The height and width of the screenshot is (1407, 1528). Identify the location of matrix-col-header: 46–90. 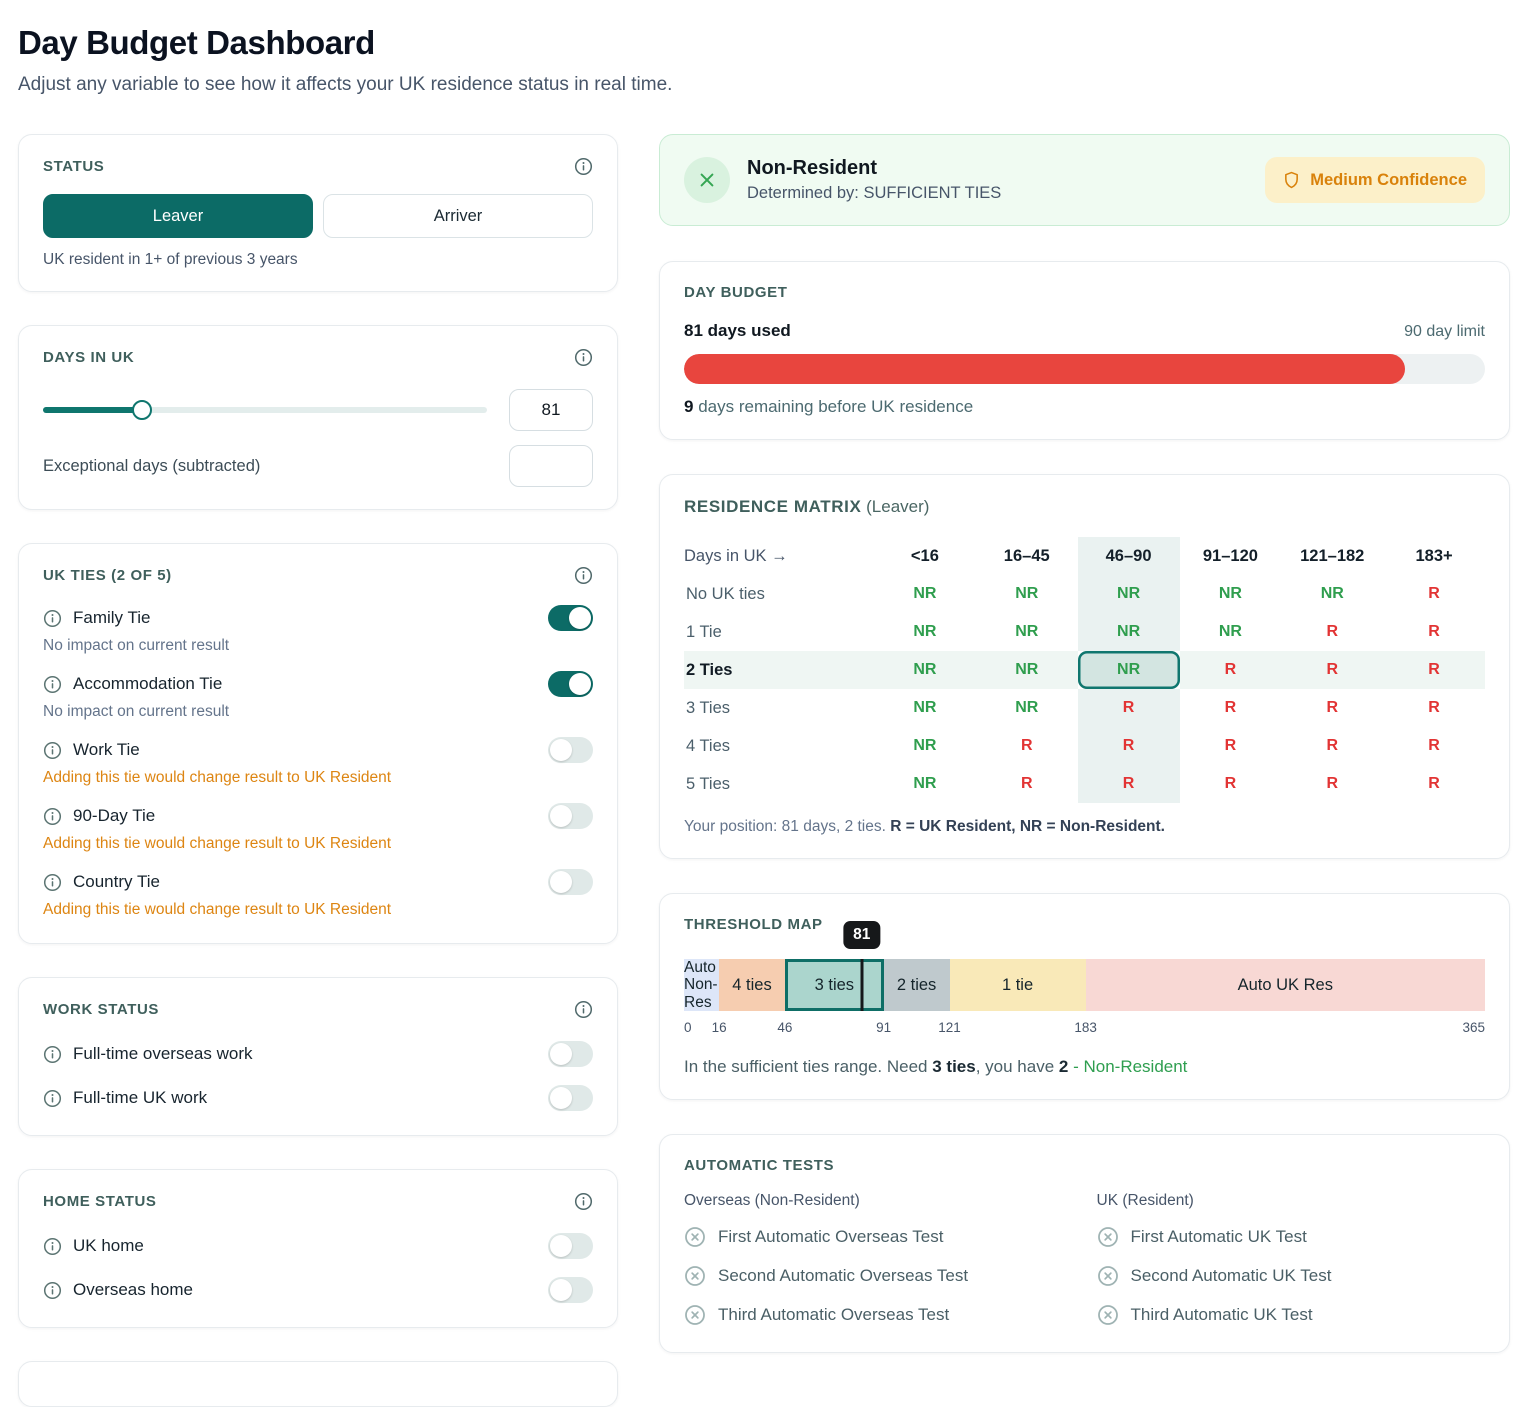
(1128, 556).